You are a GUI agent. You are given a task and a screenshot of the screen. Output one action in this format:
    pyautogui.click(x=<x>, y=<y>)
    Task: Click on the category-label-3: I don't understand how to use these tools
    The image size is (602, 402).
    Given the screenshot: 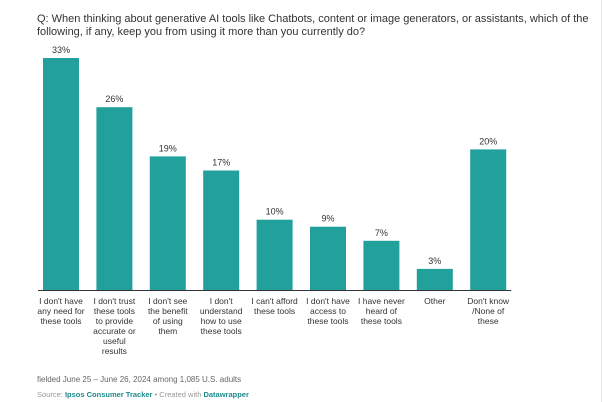 What is the action you would take?
    pyautogui.click(x=221, y=316)
    